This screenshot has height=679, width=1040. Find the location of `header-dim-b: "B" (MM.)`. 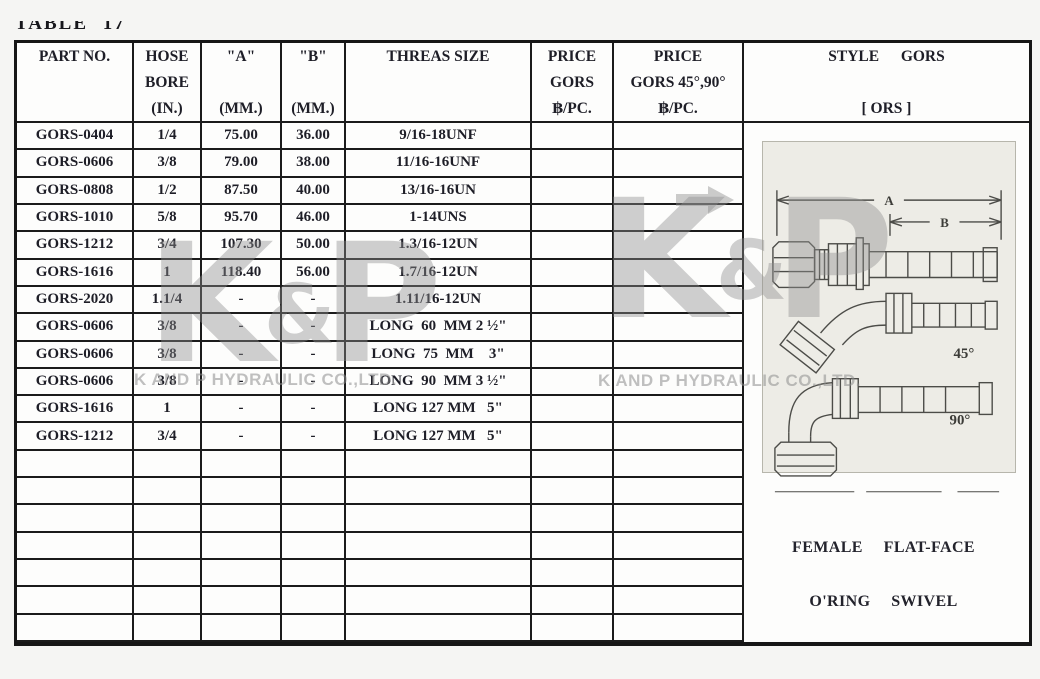

header-dim-b: "B" (MM.) is located at coordinates (314, 83).